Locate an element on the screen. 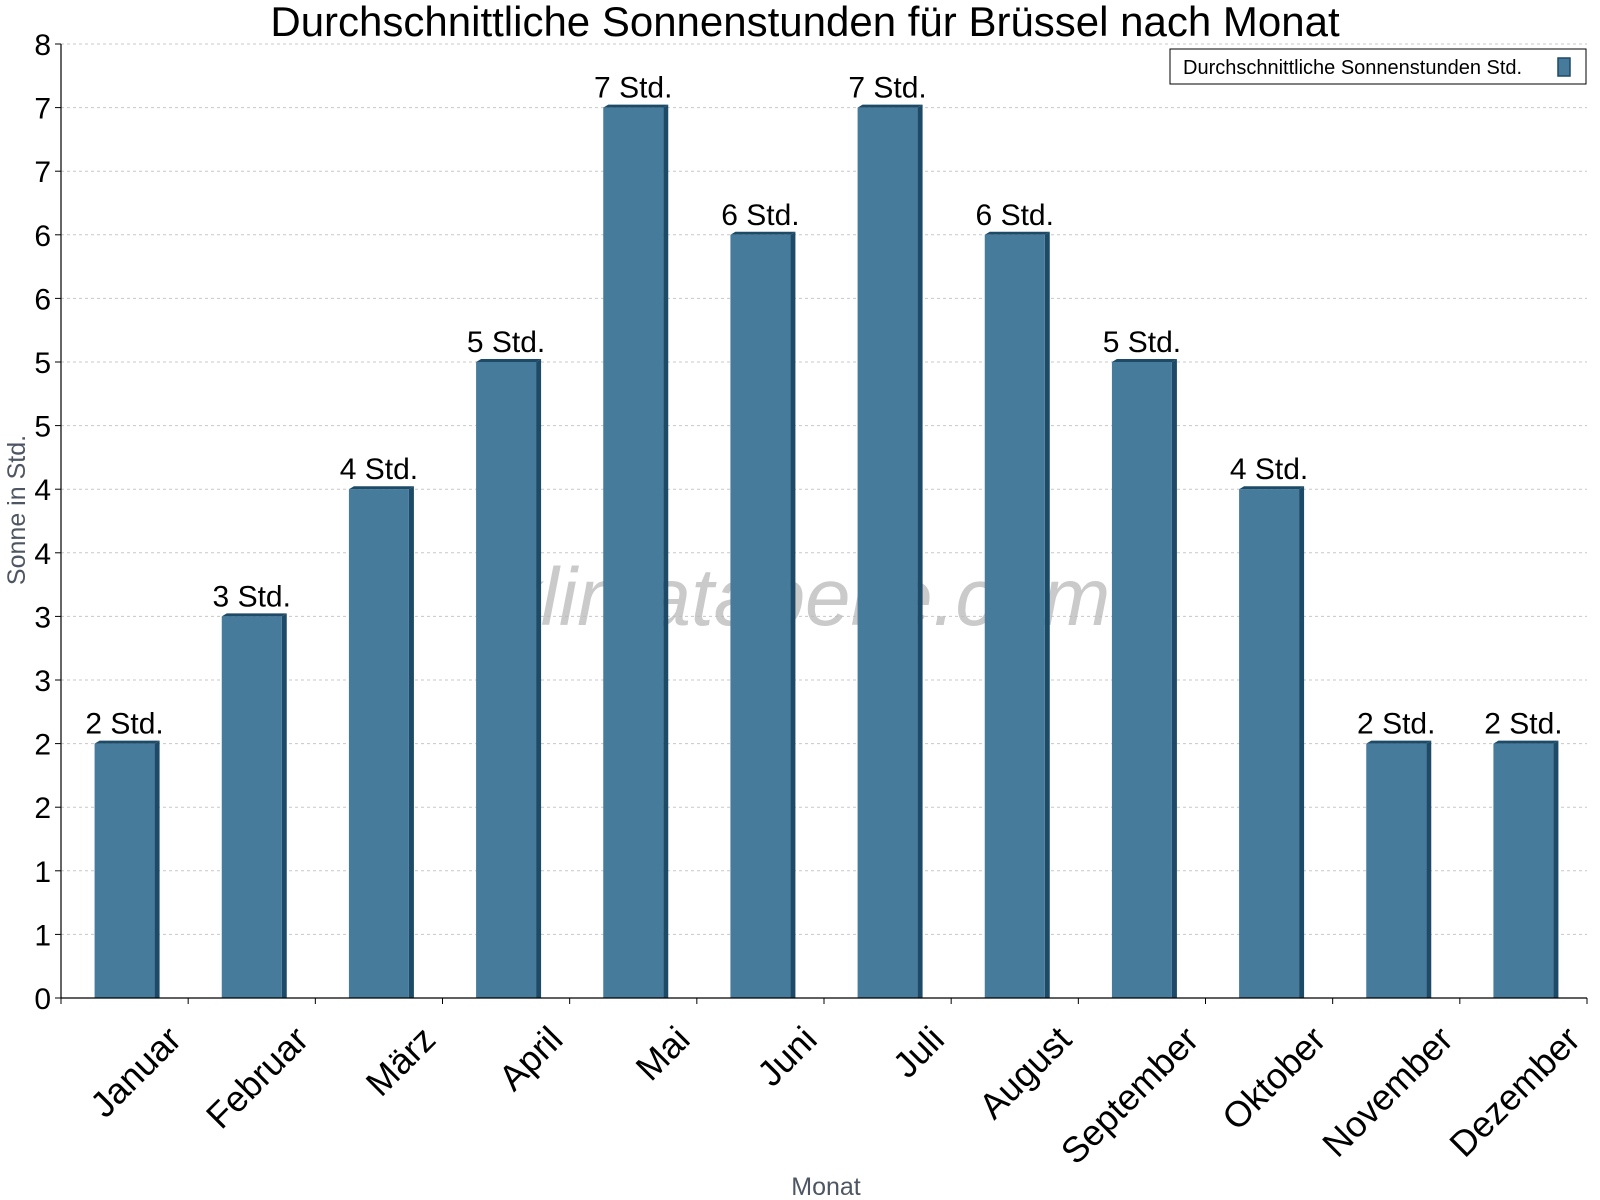 Image resolution: width=1600 pixels, height=1200 pixels. bar-april is located at coordinates (509, 678).